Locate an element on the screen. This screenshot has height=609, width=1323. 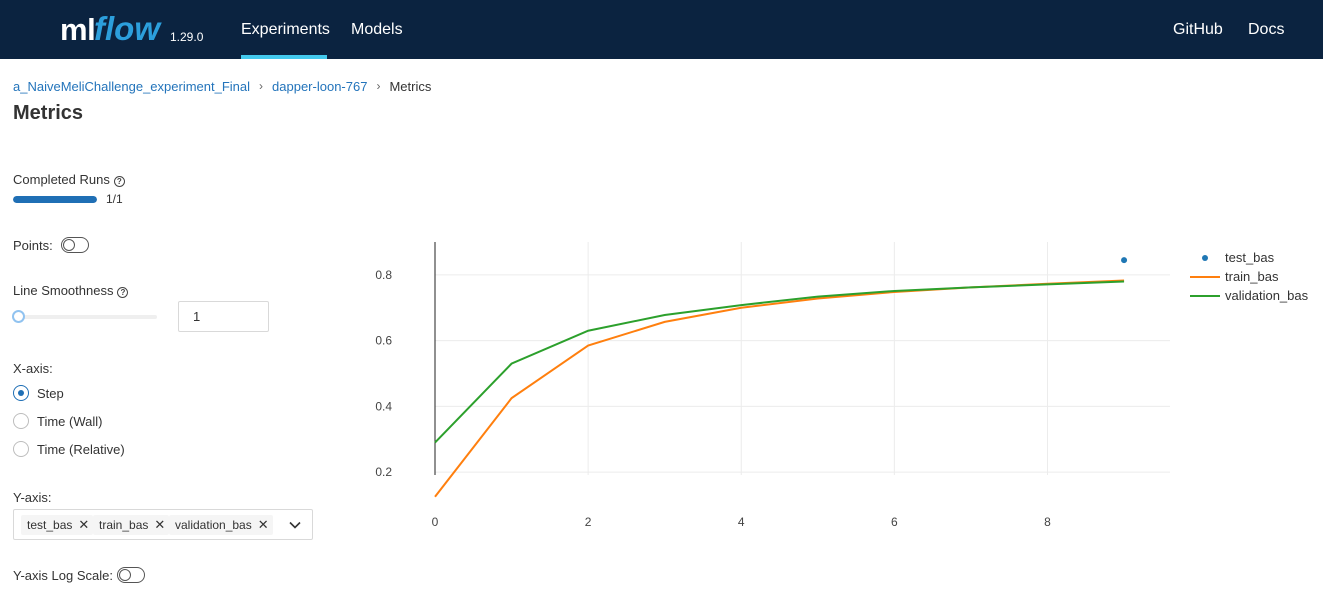
y-tick-label: 0.8 is located at coordinates (383, 275).